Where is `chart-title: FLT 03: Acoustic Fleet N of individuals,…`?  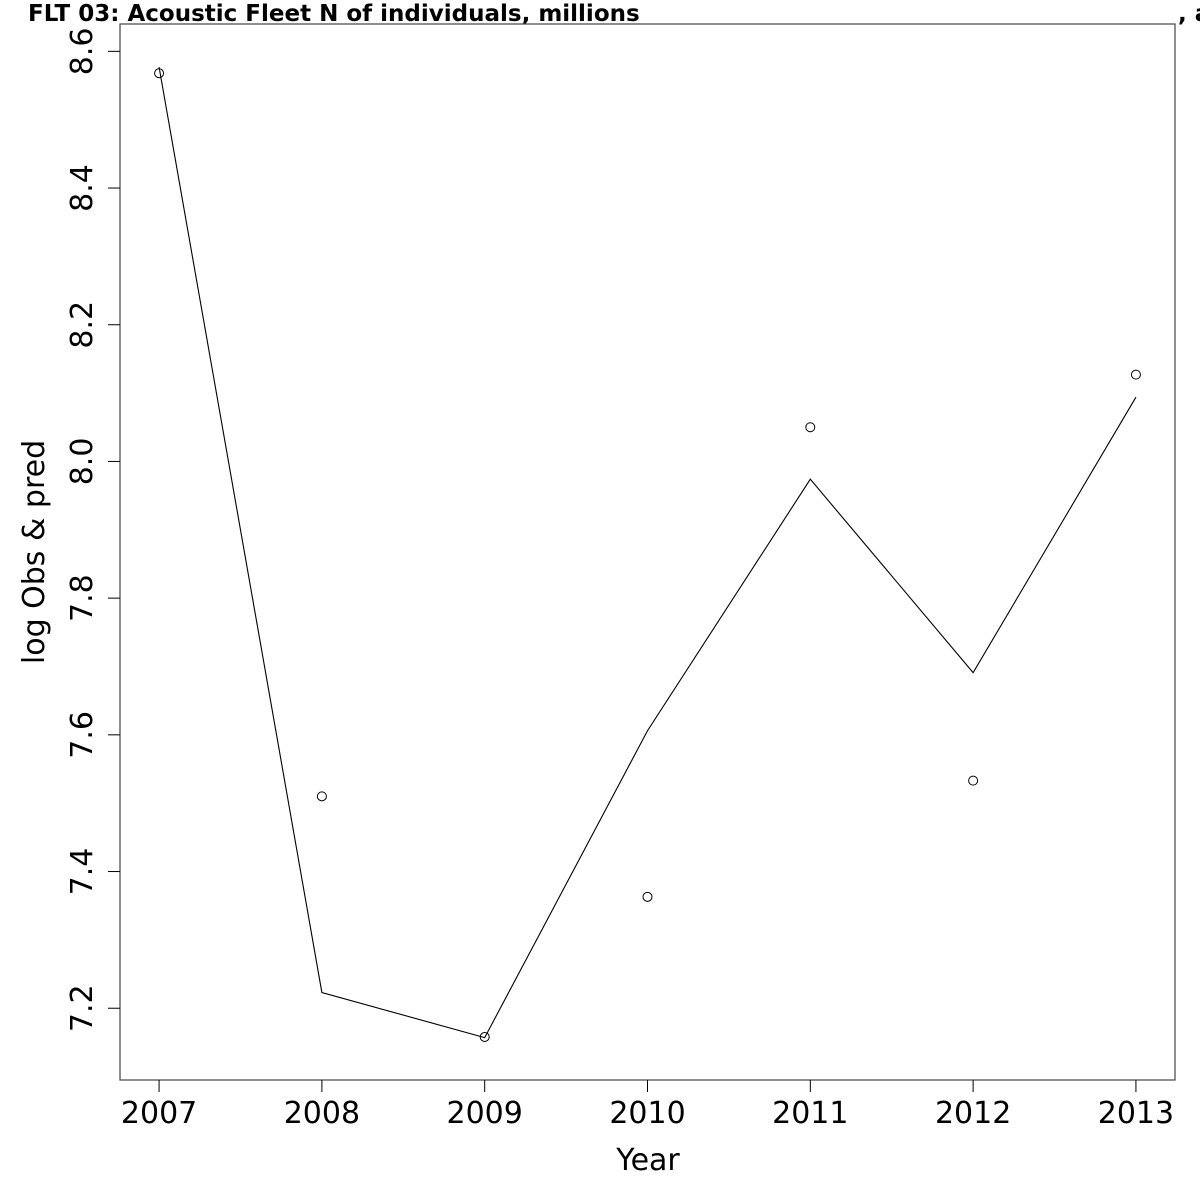
chart-title: FLT 03: Acoustic Fleet N of individuals,… is located at coordinates (334, 14).